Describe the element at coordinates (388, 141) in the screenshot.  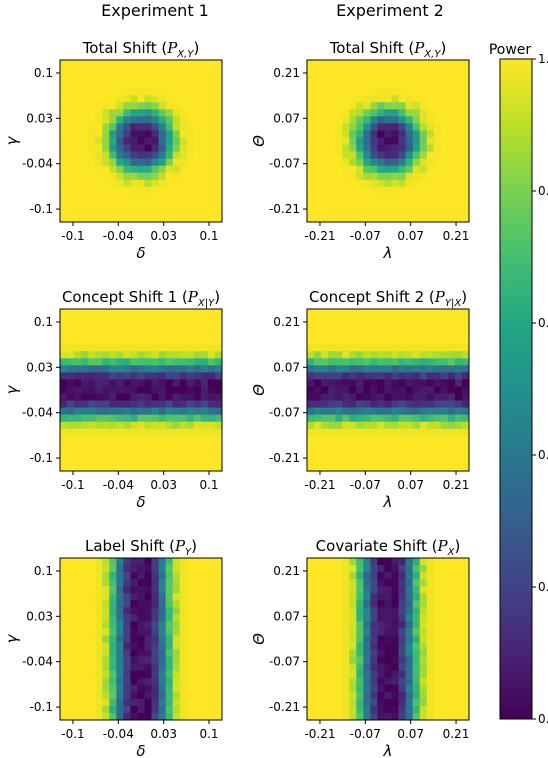
I see `heatmap-cells` at that location.